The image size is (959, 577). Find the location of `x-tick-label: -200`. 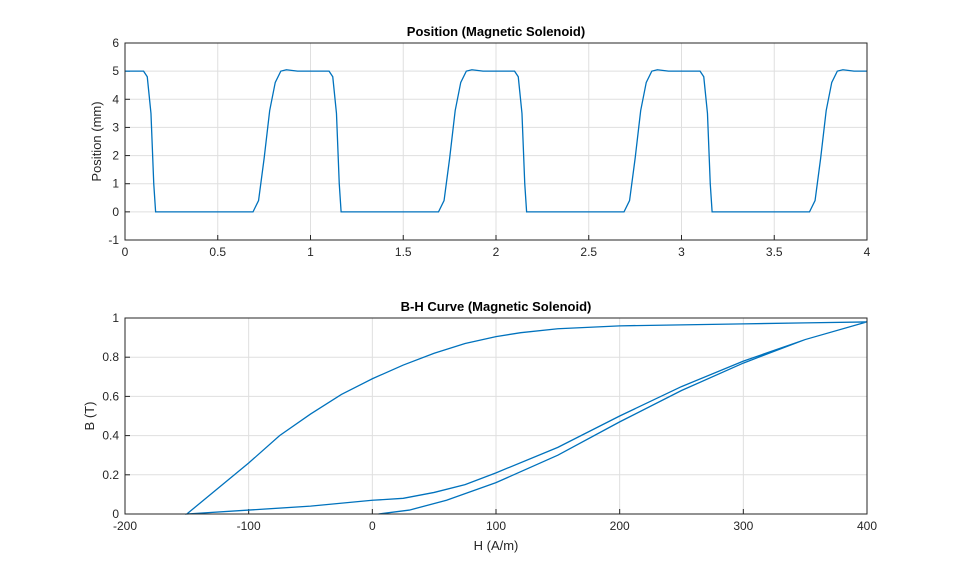

x-tick-label: -200 is located at coordinates (125, 526).